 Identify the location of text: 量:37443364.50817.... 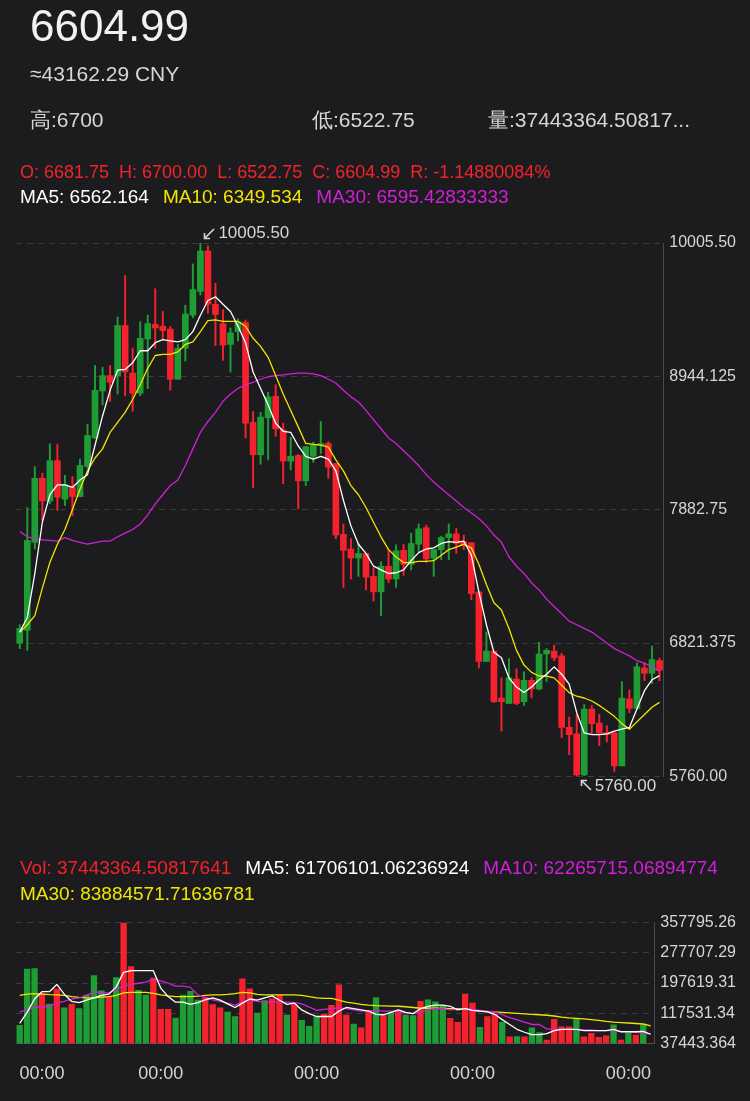
(589, 120).